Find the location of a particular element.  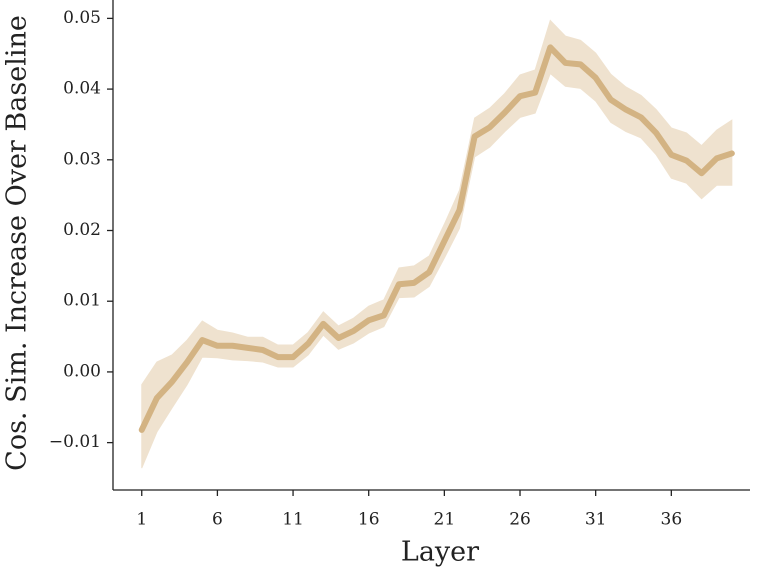

y-tick-label: 0.02 is located at coordinates (82, 230).